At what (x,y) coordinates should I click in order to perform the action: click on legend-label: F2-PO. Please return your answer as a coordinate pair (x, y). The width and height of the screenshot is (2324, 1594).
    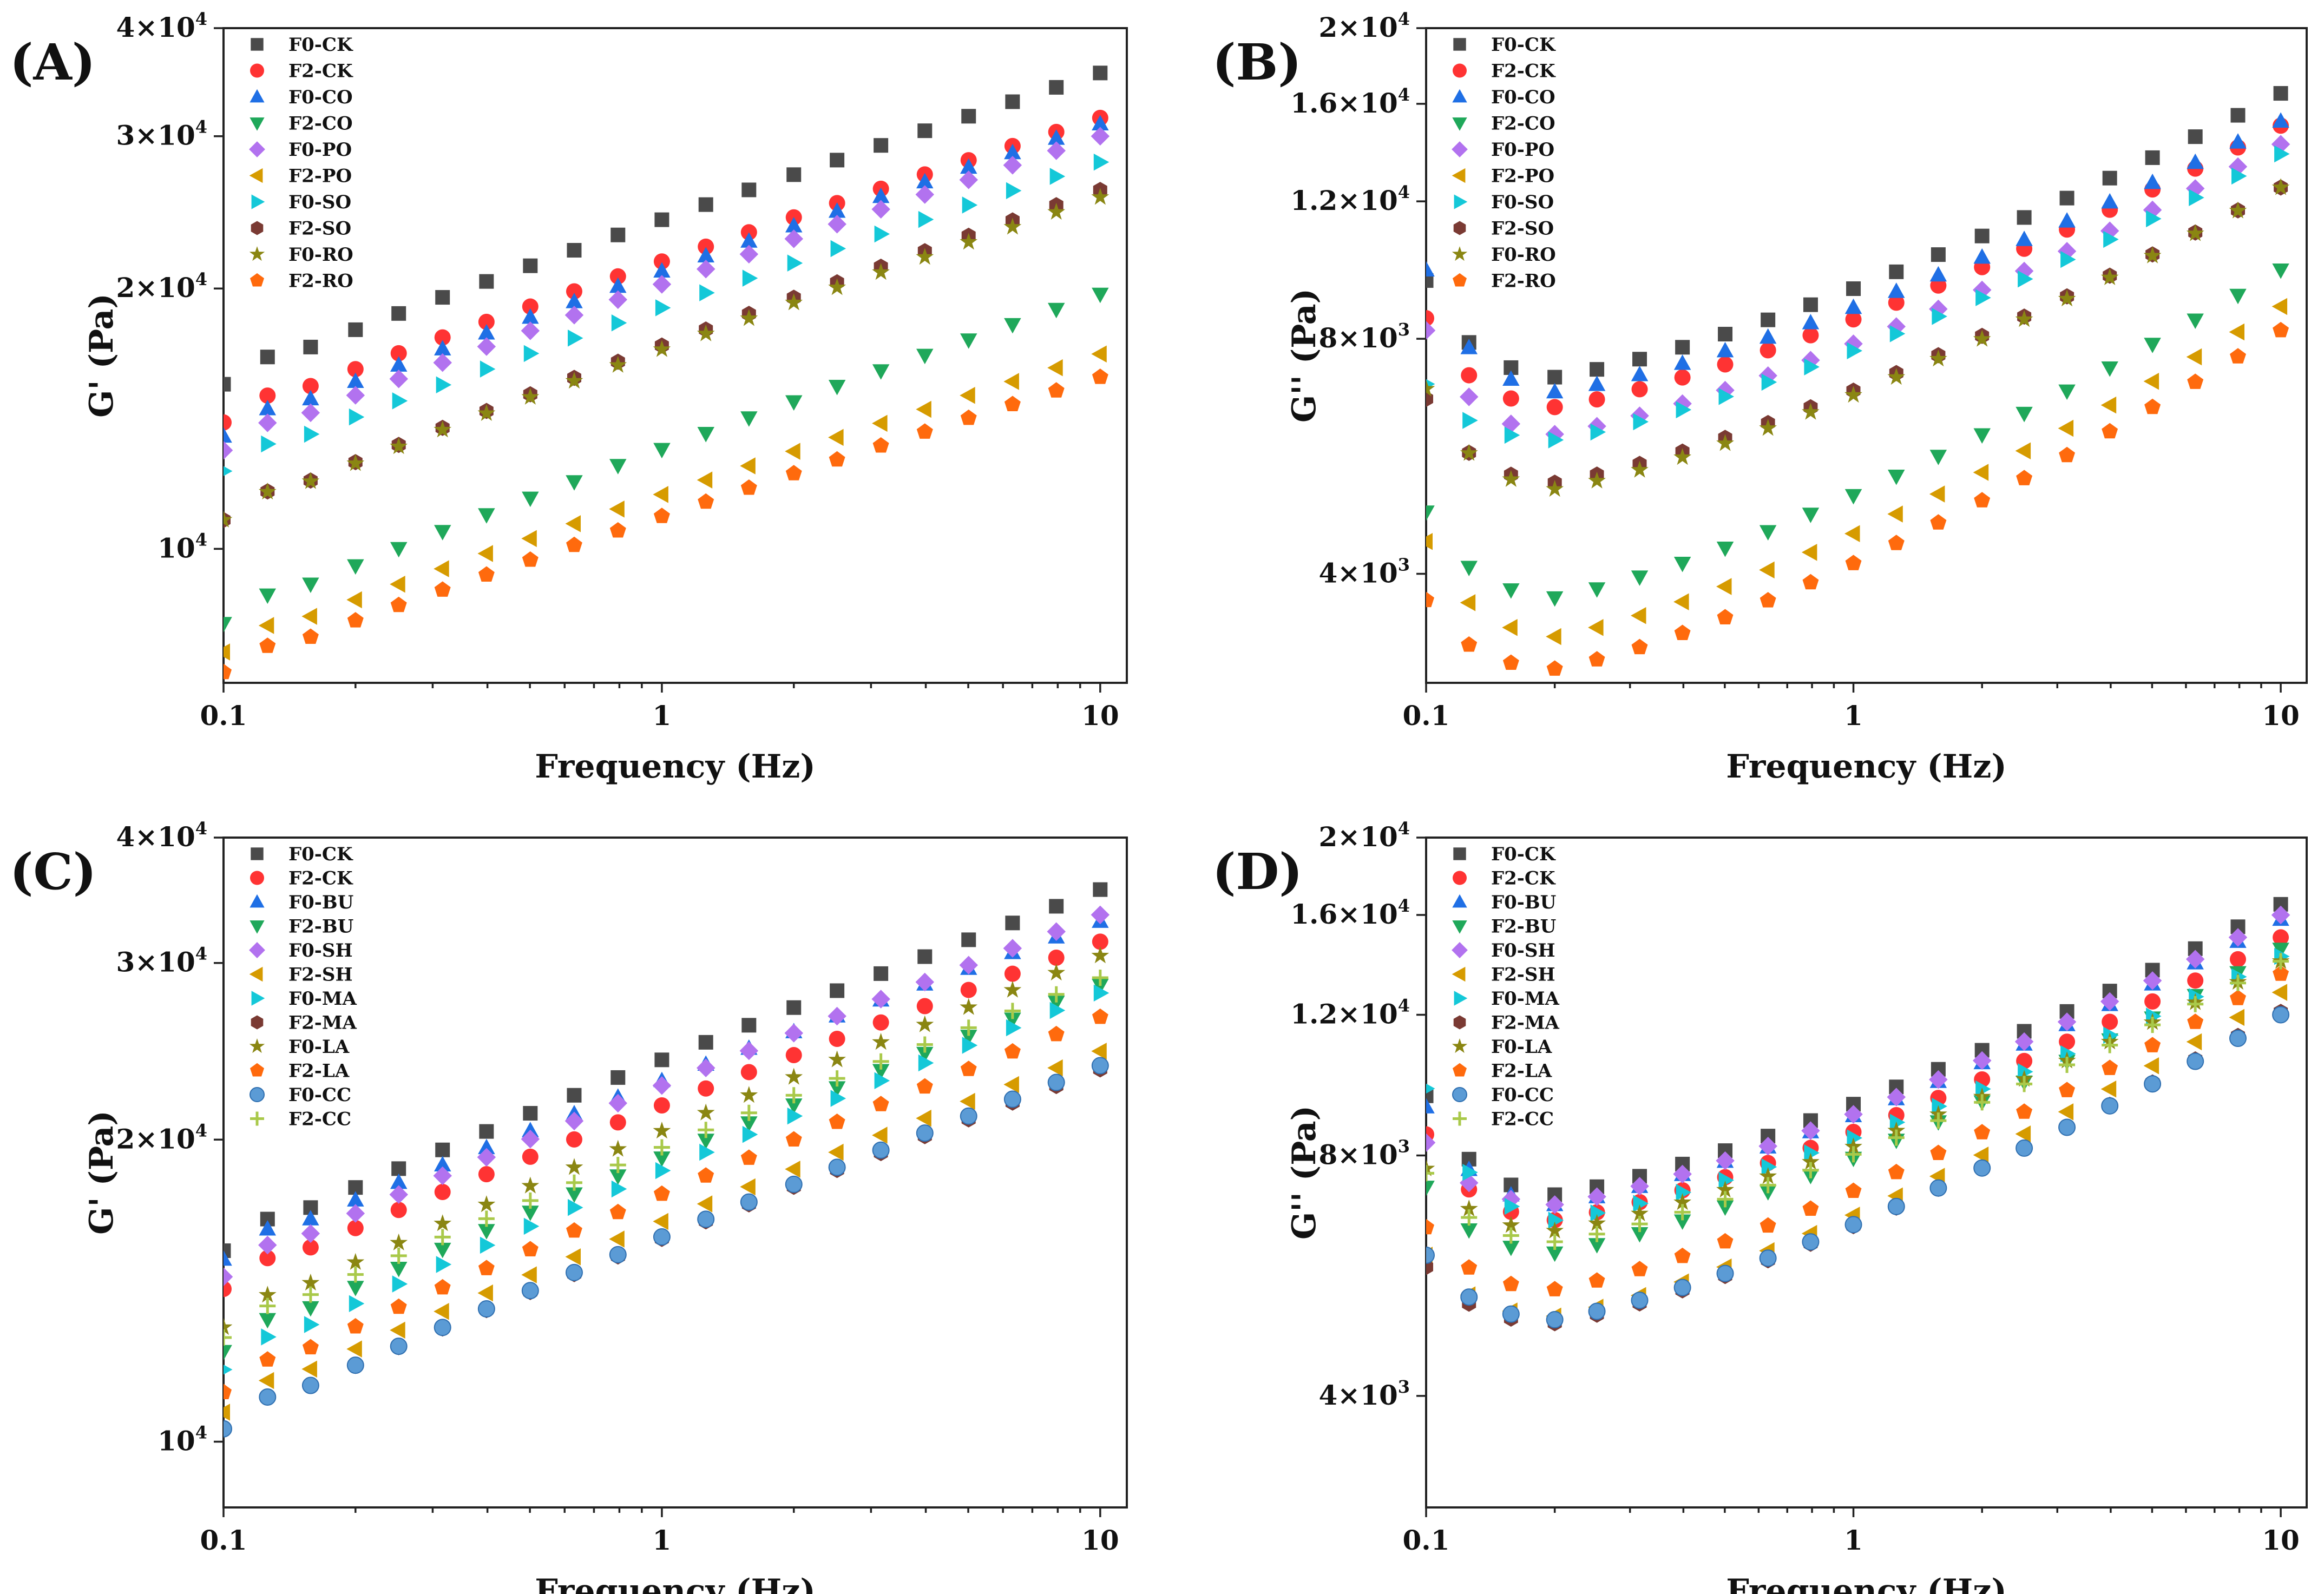
    Looking at the image, I should click on (1523, 176).